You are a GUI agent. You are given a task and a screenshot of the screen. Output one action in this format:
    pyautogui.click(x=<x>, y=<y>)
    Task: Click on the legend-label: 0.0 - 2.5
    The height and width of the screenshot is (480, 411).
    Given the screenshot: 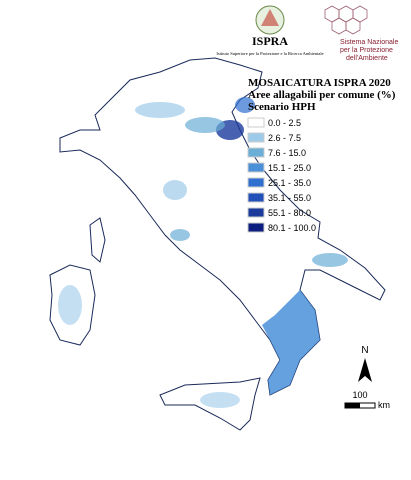 What is the action you would take?
    pyautogui.click(x=284, y=123)
    